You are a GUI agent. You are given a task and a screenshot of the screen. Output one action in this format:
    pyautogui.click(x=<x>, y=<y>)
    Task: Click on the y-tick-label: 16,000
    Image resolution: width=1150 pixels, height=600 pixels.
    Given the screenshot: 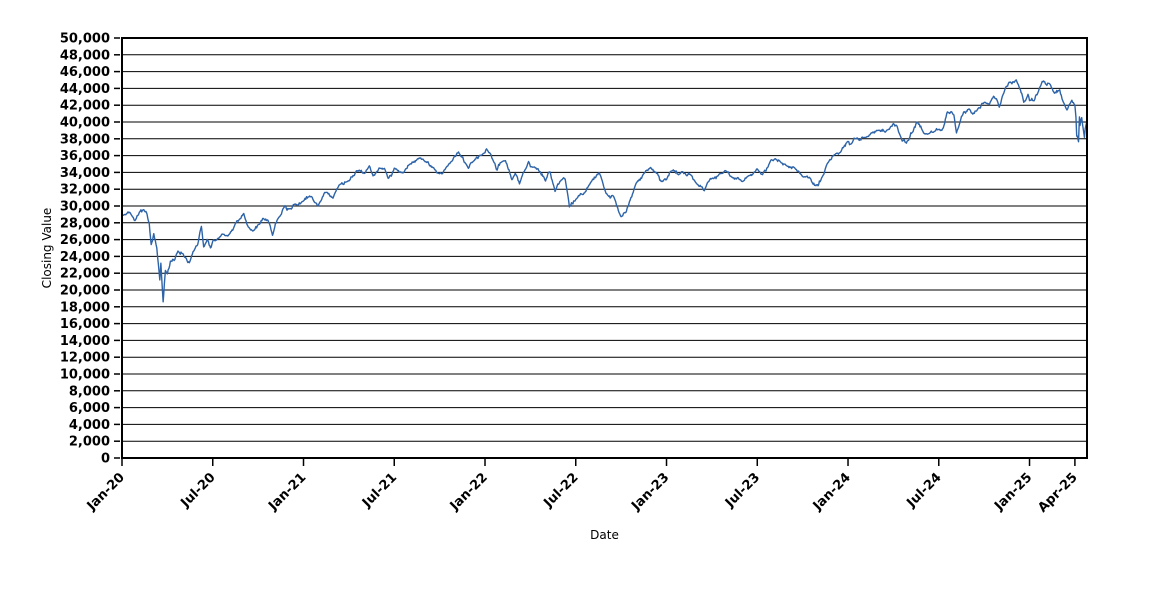 What is the action you would take?
    pyautogui.click(x=85, y=324)
    